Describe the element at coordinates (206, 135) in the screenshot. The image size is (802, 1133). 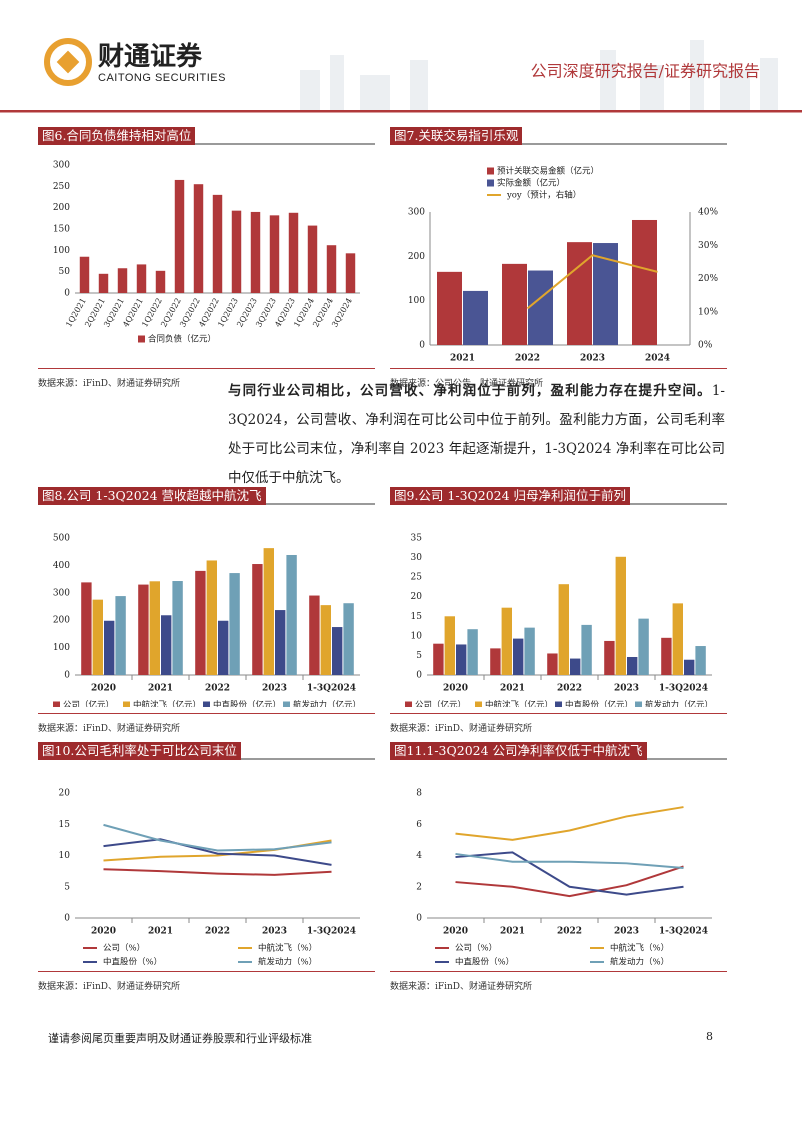
I see `figure-title-bar: 图6.合同负债维持相对高位` at that location.